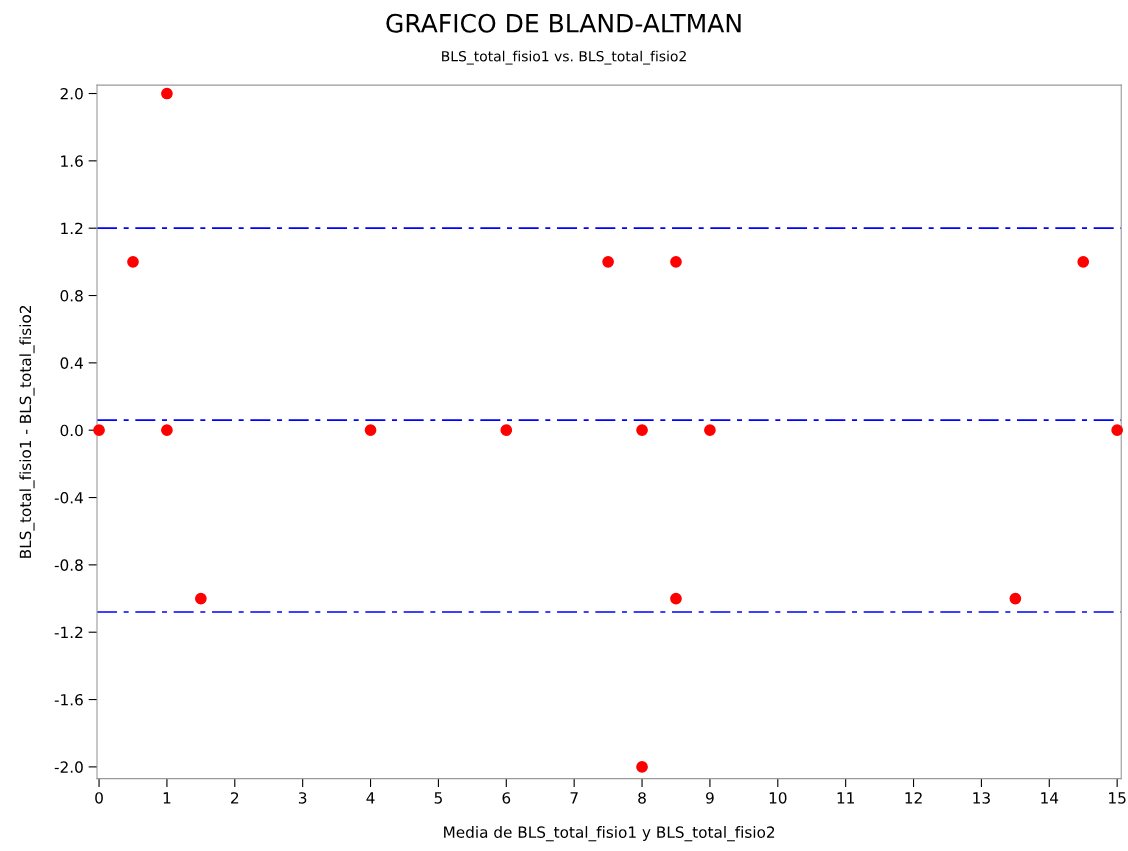 The image size is (1128, 851). What do you see at coordinates (71, 430) in the screenshot?
I see `y-tick-label: 0.0` at bounding box center [71, 430].